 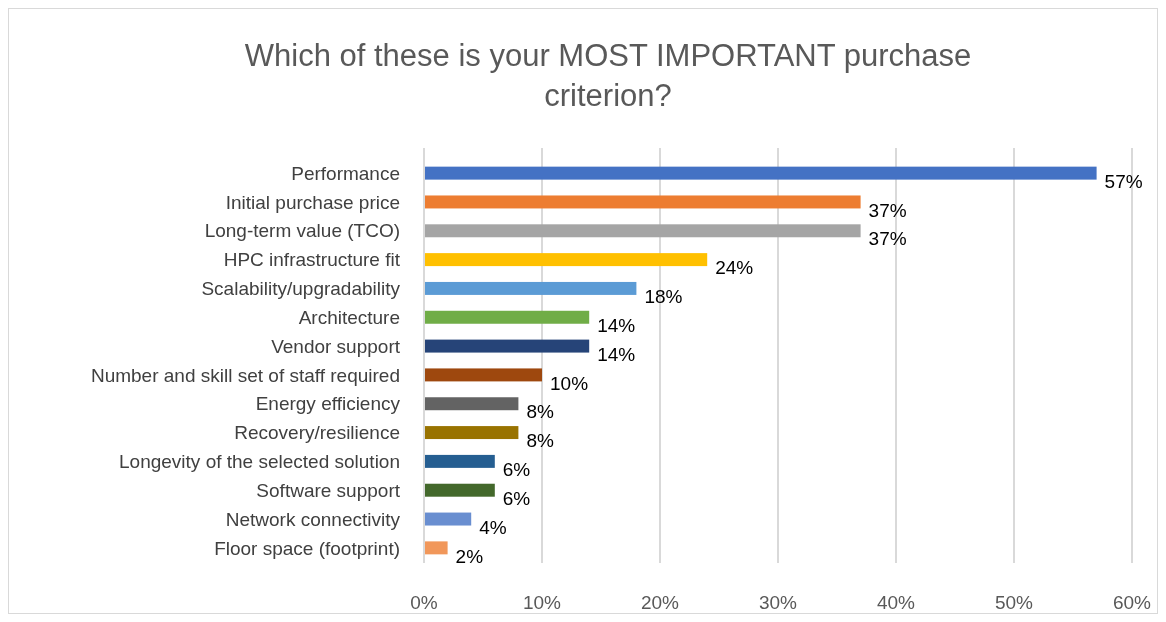 I want to click on x-tick-label: 50%, so click(x=1014, y=602).